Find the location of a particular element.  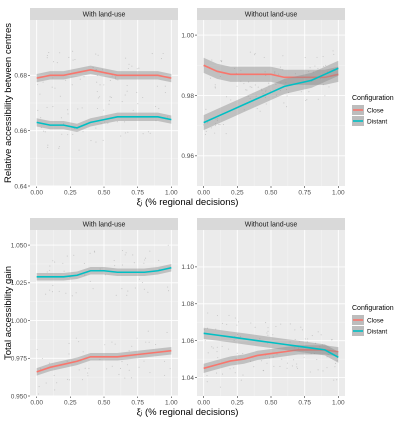

x-tick-label: 0.00 is located at coordinates (203, 193).